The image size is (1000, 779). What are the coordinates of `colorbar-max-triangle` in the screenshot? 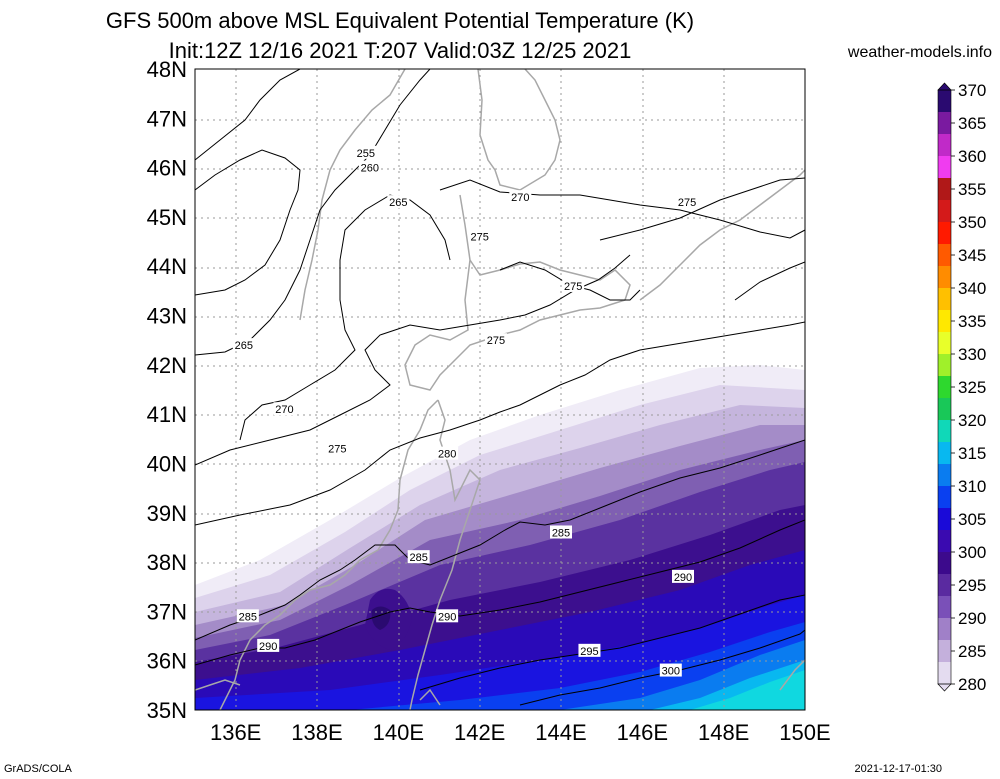 It's located at (944, 86).